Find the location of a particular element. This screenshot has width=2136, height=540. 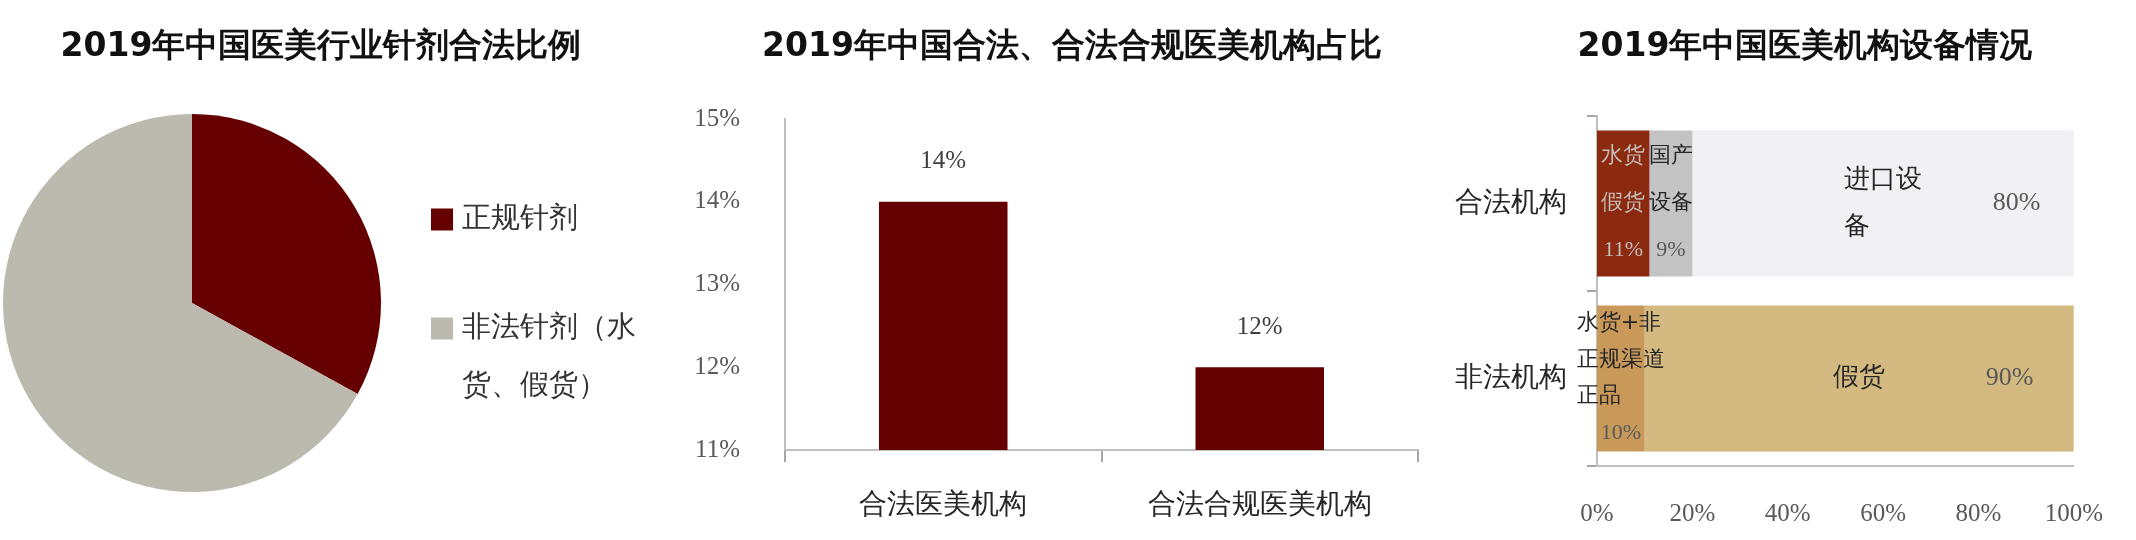

chart-title: 2019年中国合法、合法合规医美机构占比 is located at coordinates (1072, 45).